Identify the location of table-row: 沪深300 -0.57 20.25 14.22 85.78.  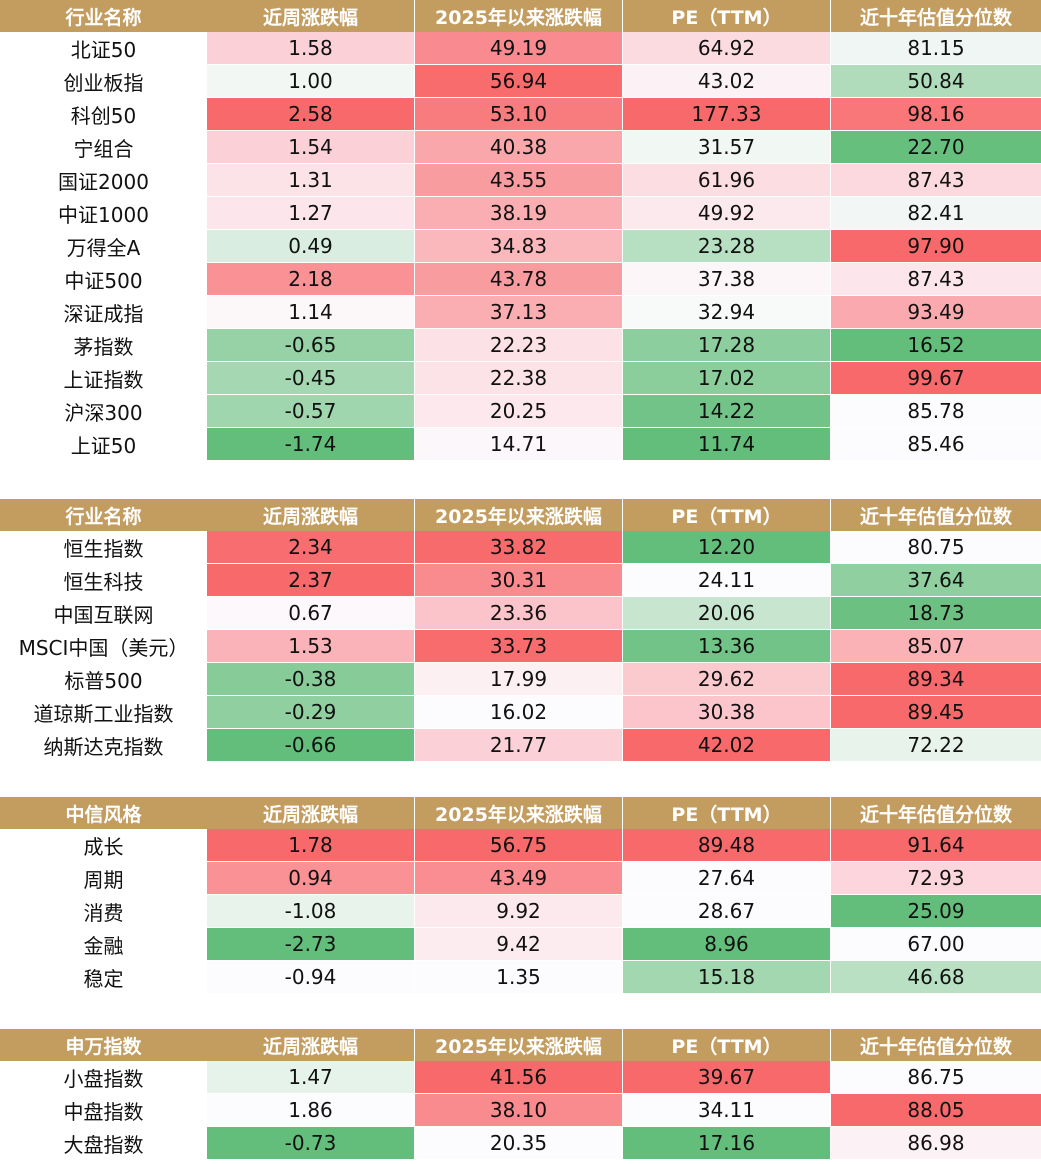
(520, 411).